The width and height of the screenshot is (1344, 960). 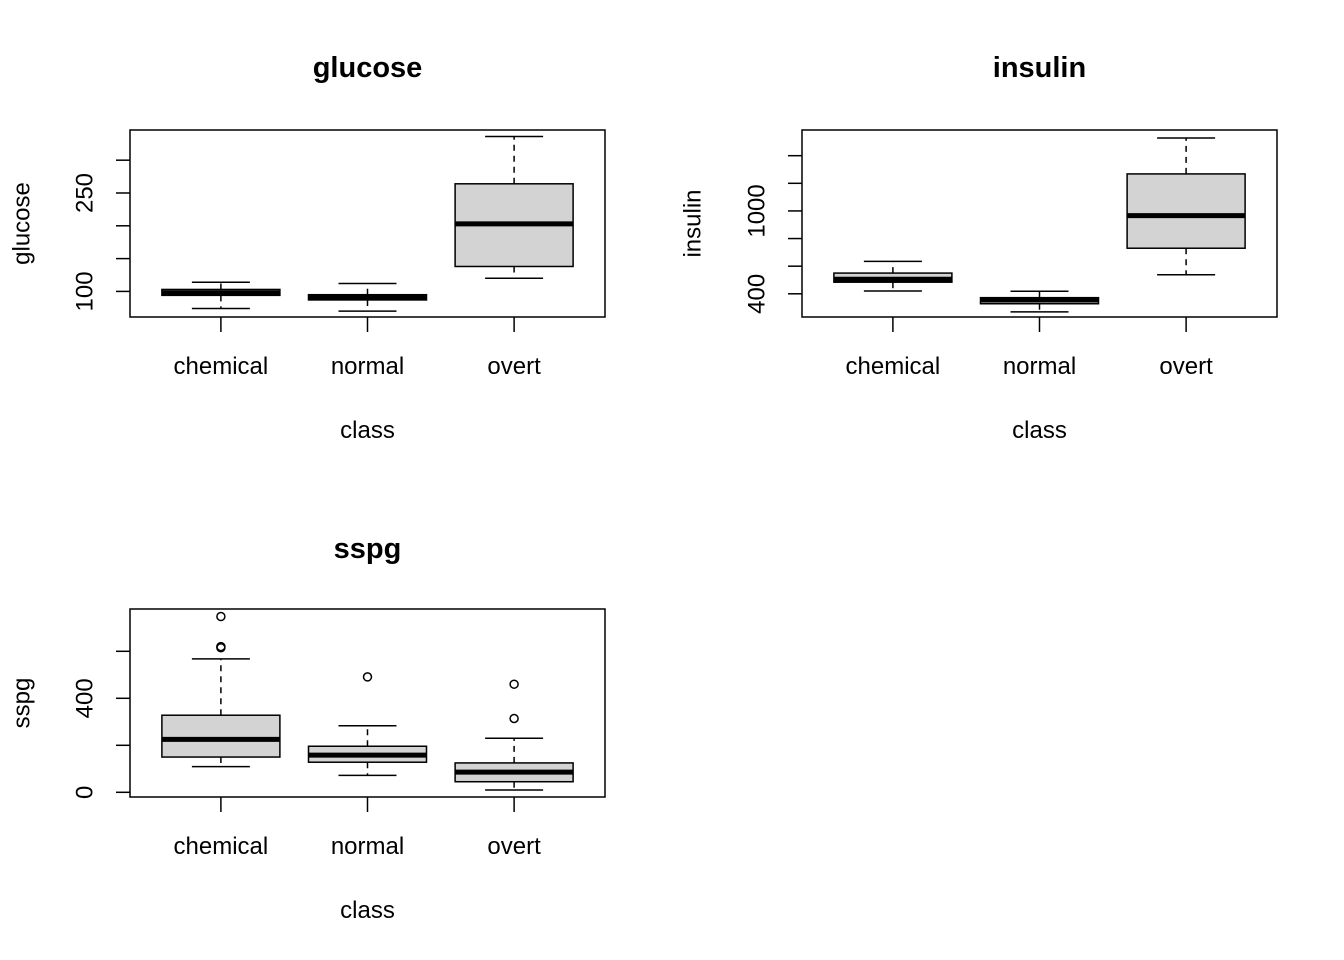 I want to click on y-axis-label: insulin, so click(x=693, y=223).